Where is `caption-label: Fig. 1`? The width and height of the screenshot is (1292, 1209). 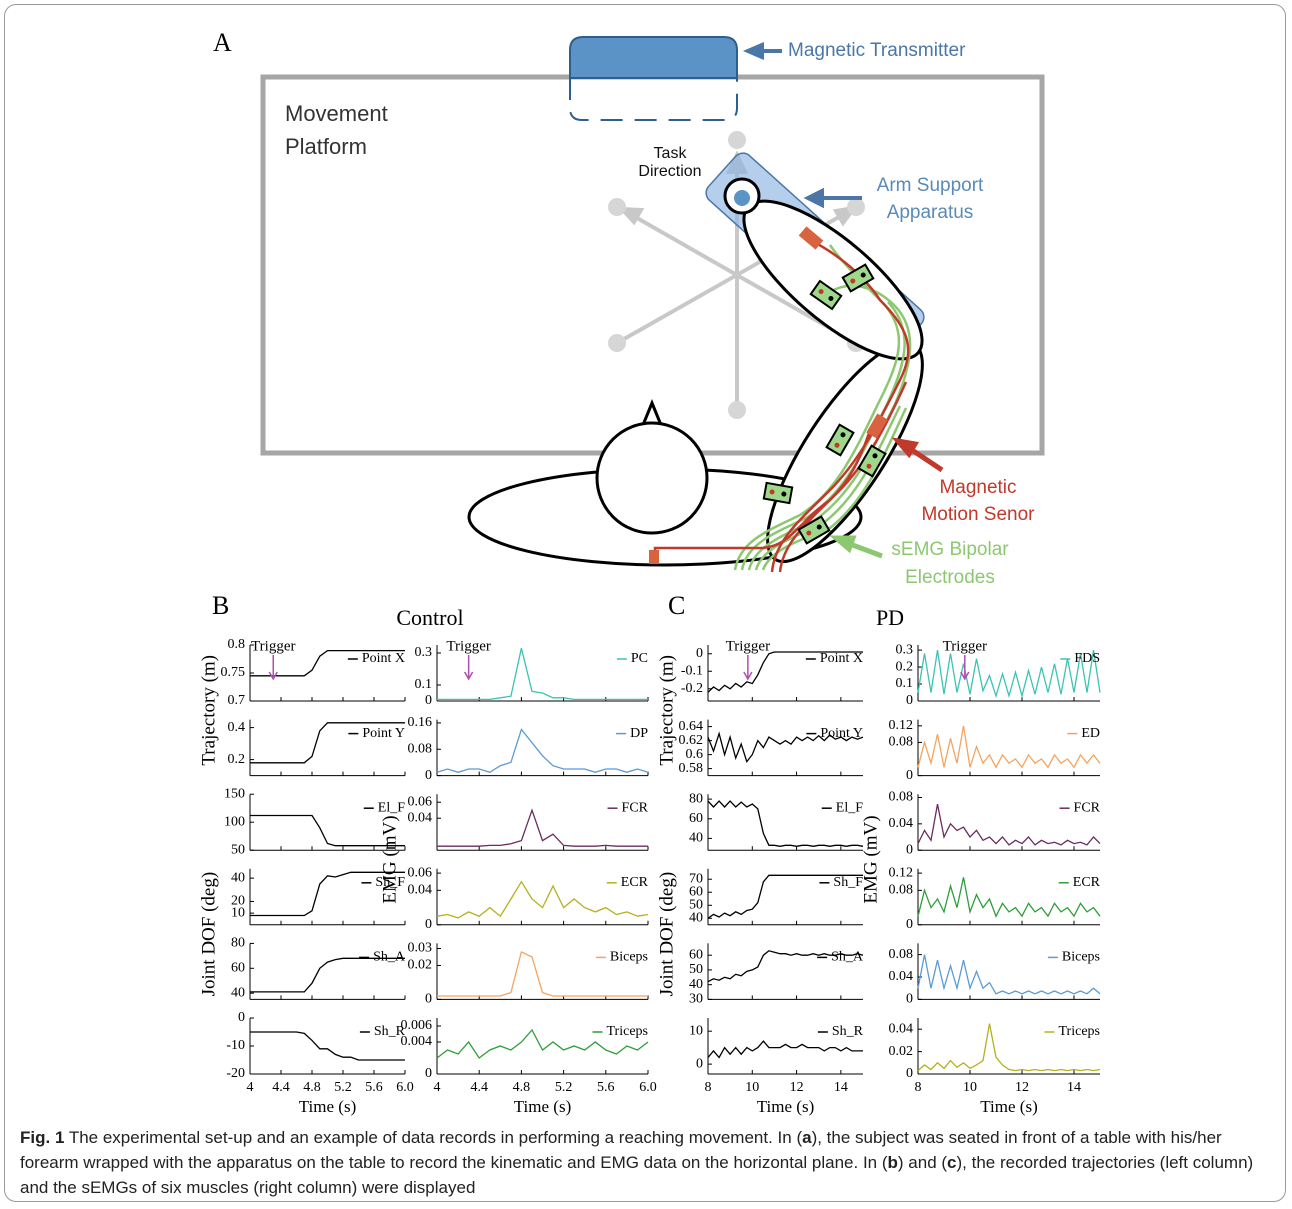
caption-label: Fig. 1 is located at coordinates (42, 1137).